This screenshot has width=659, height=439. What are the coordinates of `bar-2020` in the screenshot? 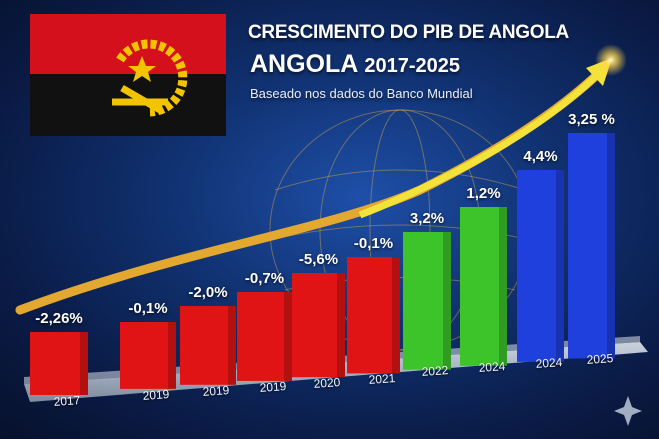 It's located at (318, 325).